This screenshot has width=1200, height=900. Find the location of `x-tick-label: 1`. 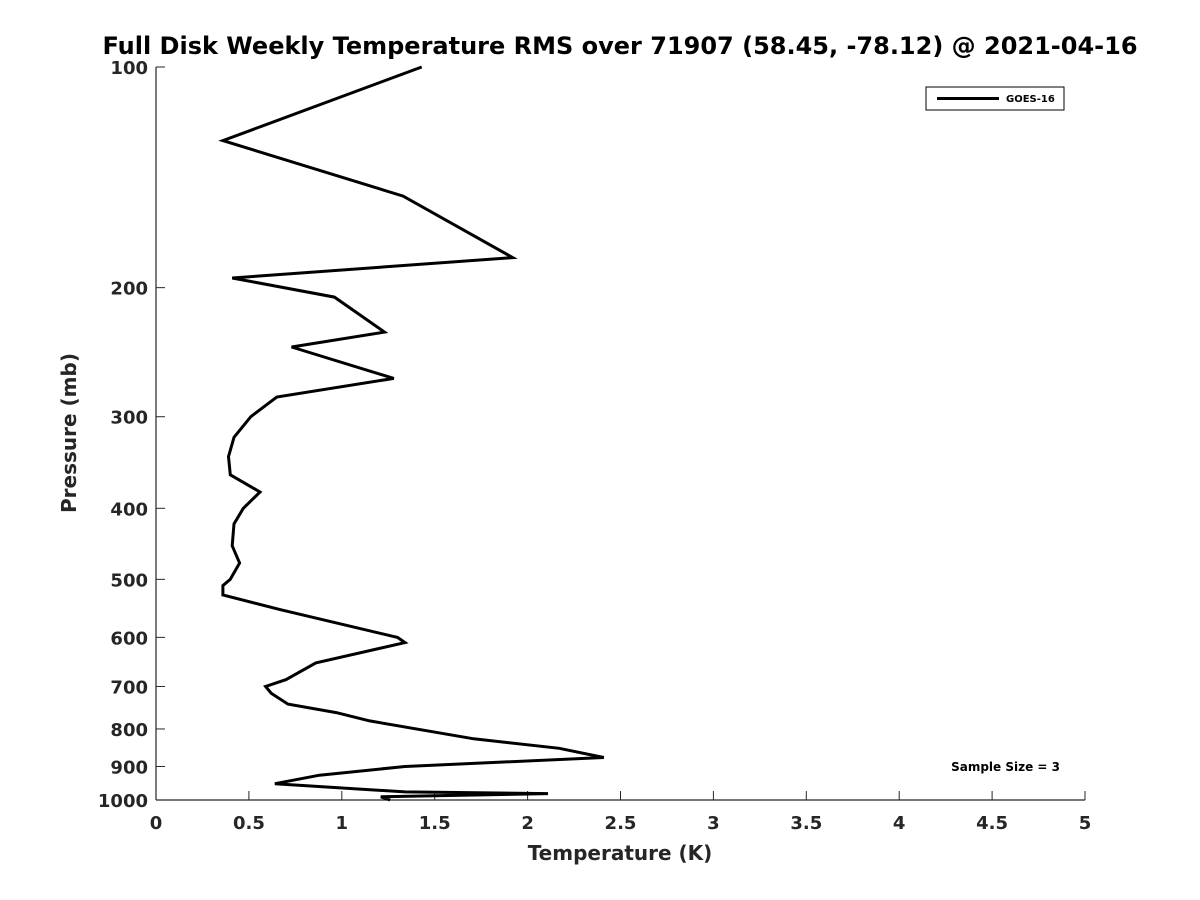

x-tick-label: 1 is located at coordinates (342, 823).